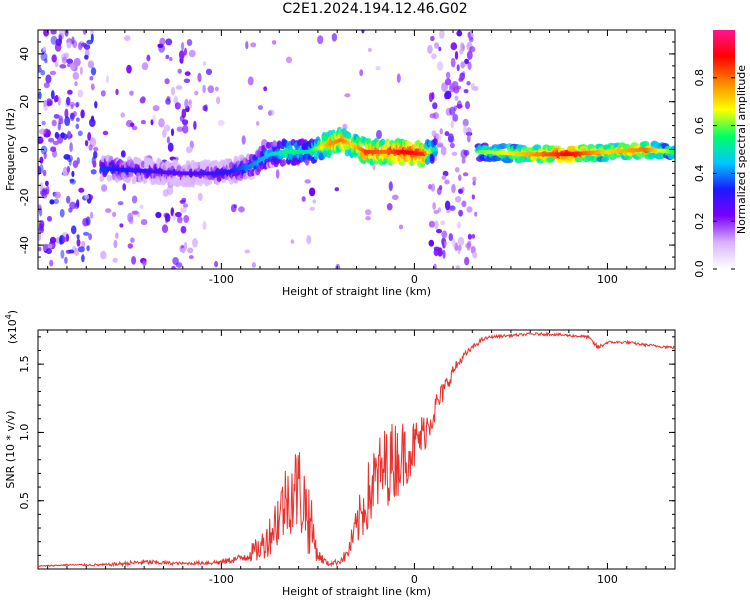 The width and height of the screenshot is (750, 600). Describe the element at coordinates (24, 245) in the screenshot. I see `y-tick-label: -40` at that location.